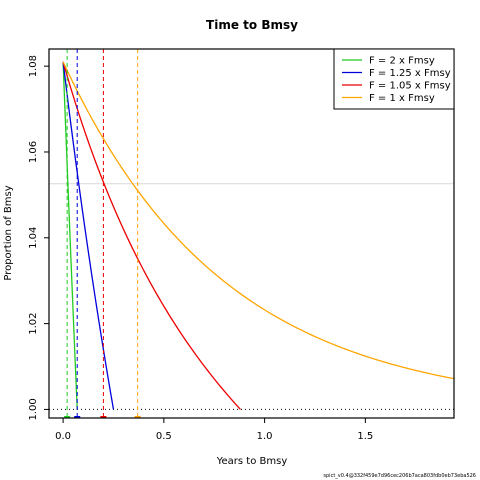 This screenshot has width=480, height=480. Describe the element at coordinates (8, 232) in the screenshot. I see `y-axis-label: Proportion of Bmsy` at that location.